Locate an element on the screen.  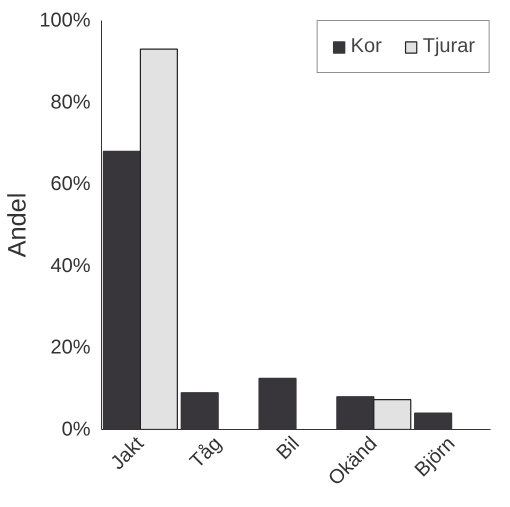
x-tick-label: Jakt is located at coordinates (127, 453).